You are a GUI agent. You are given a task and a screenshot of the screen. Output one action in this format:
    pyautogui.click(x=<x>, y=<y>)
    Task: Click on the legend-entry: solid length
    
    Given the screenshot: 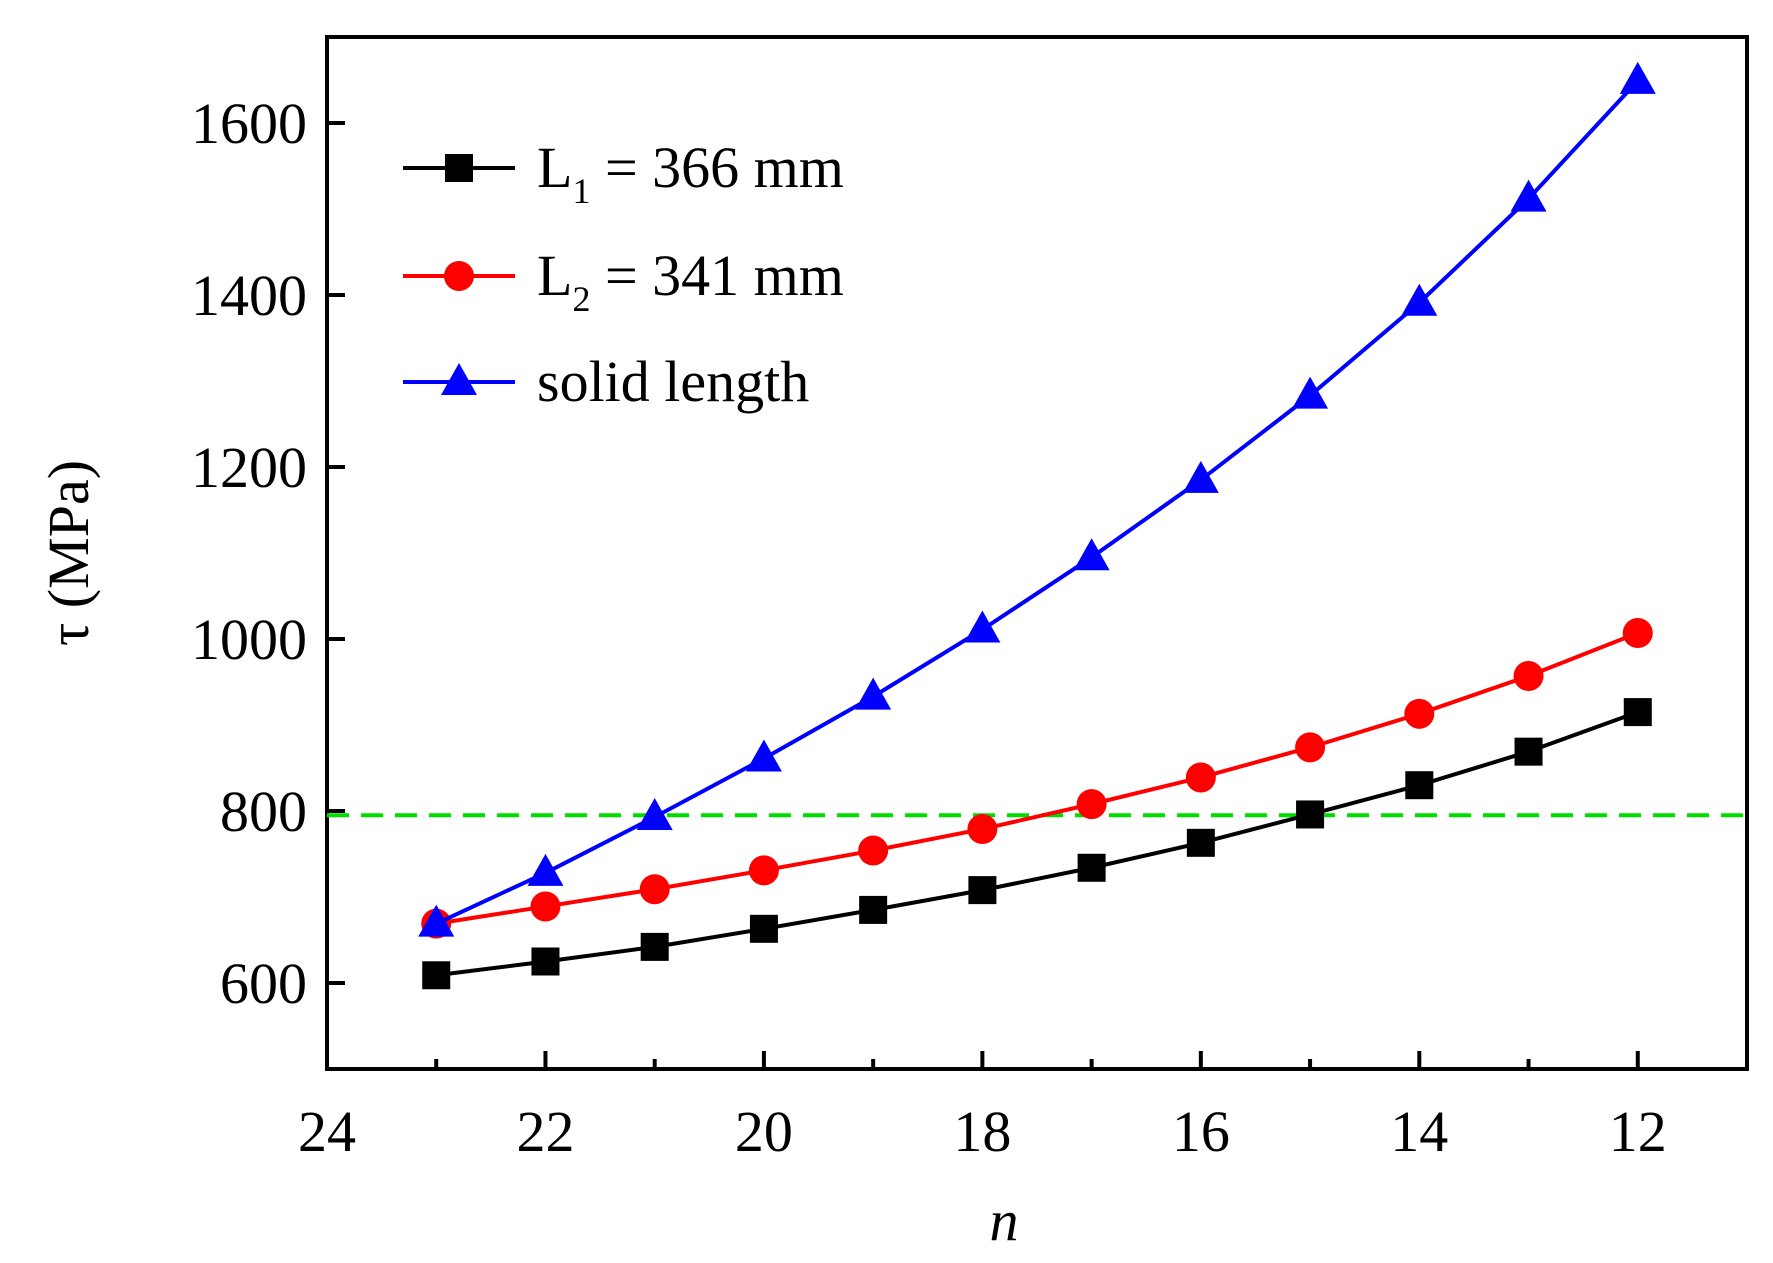 What is the action you would take?
    pyautogui.click(x=606, y=381)
    